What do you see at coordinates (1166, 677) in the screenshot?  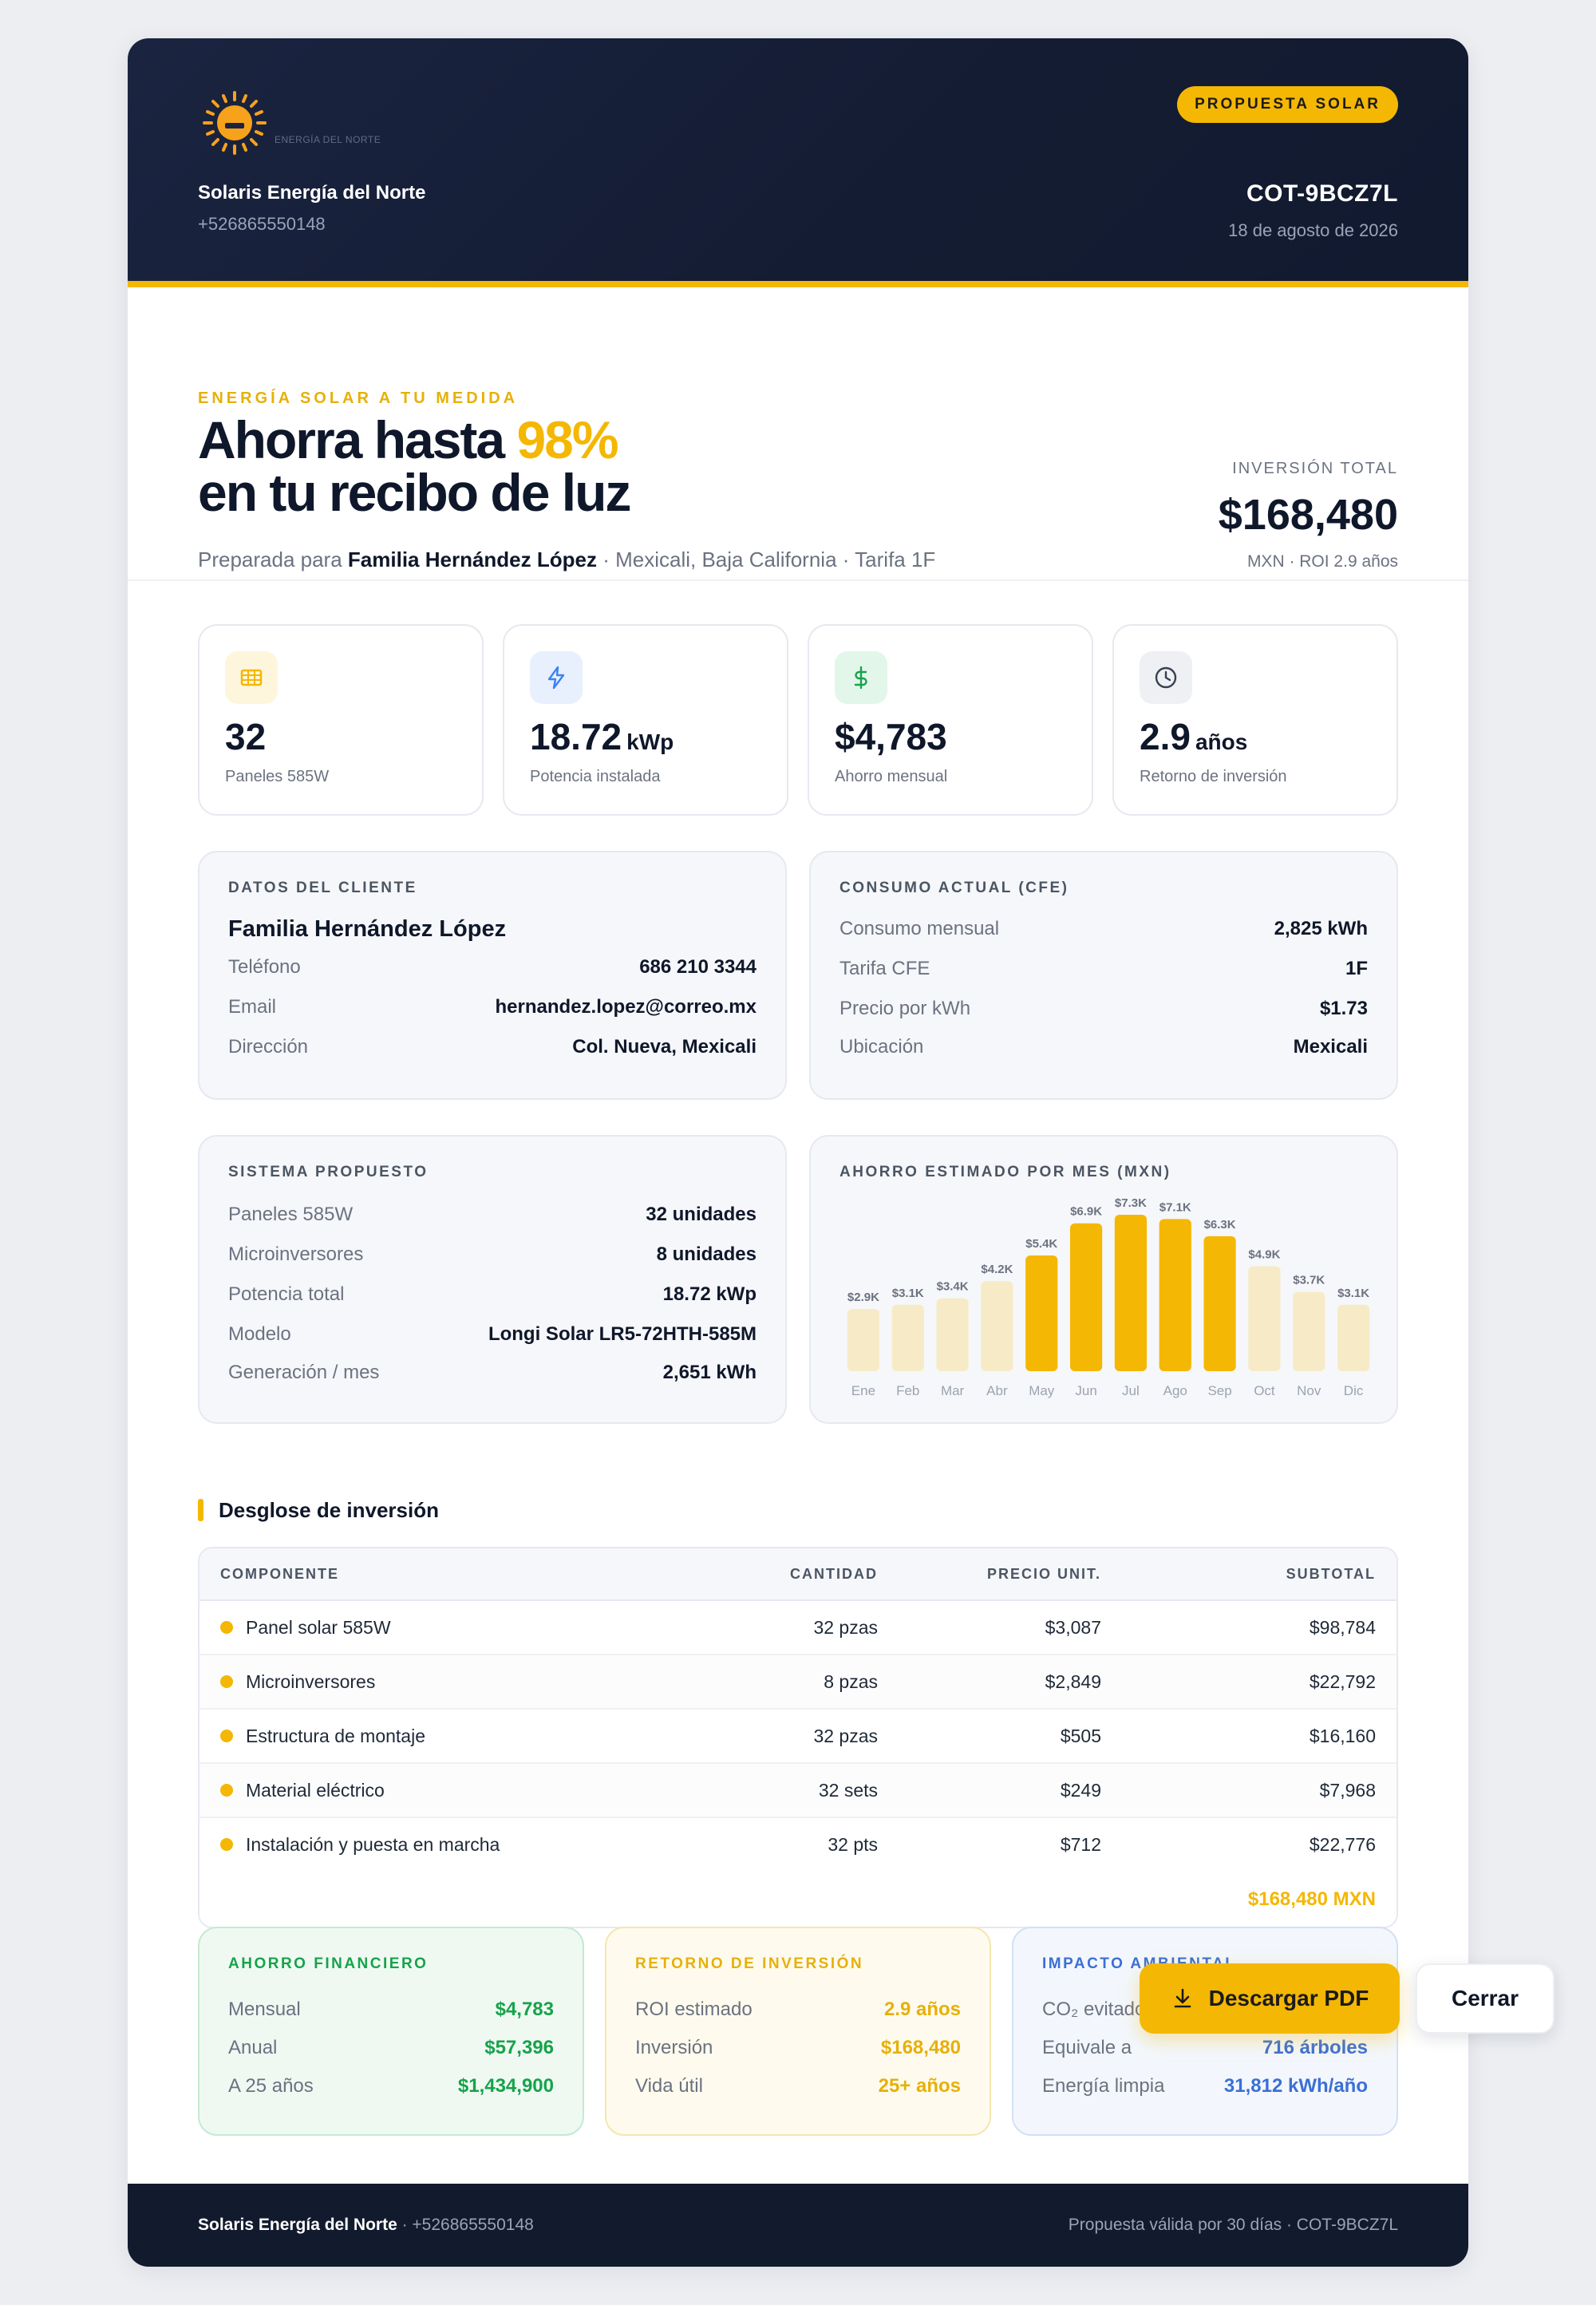 I see `clock-icon` at bounding box center [1166, 677].